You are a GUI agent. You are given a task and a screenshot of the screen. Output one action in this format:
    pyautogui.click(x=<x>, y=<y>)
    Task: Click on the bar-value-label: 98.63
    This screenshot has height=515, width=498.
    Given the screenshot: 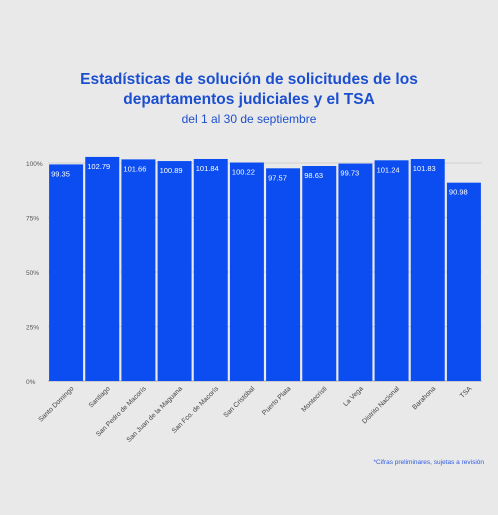 What is the action you would take?
    pyautogui.click(x=313, y=175)
    